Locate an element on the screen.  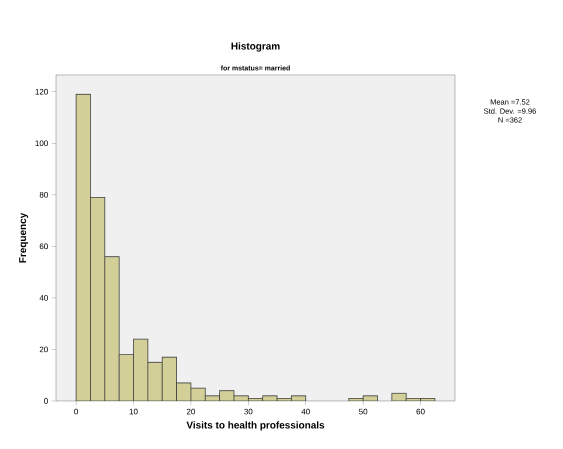
chart-title: Histogram is located at coordinates (256, 47).